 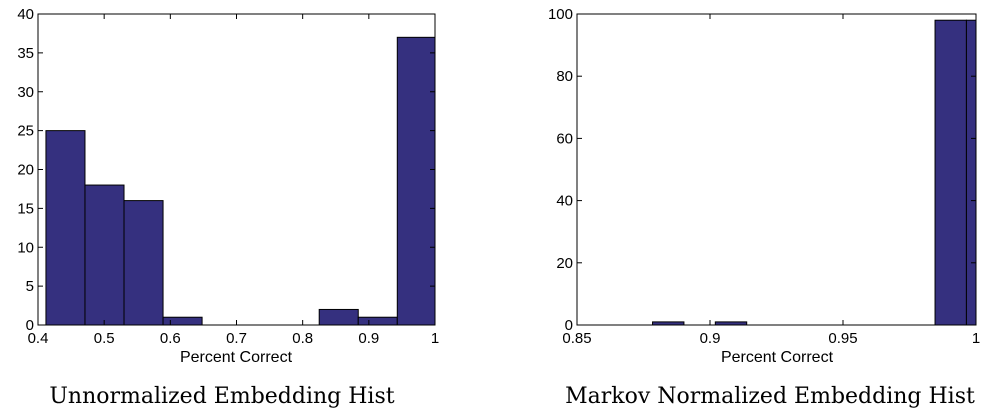 I want to click on y-tick-label: 30, so click(x=25, y=92).